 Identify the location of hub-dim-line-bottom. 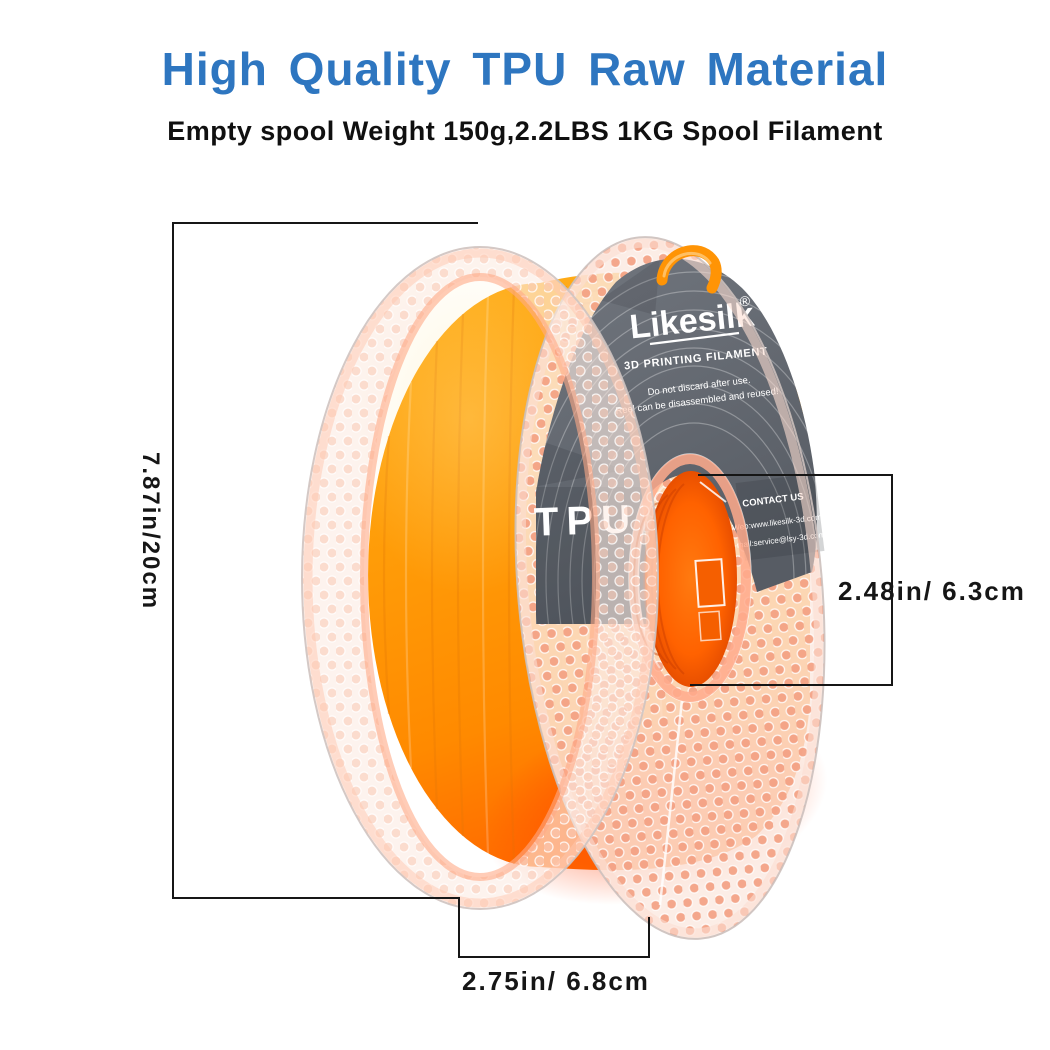
(791, 685).